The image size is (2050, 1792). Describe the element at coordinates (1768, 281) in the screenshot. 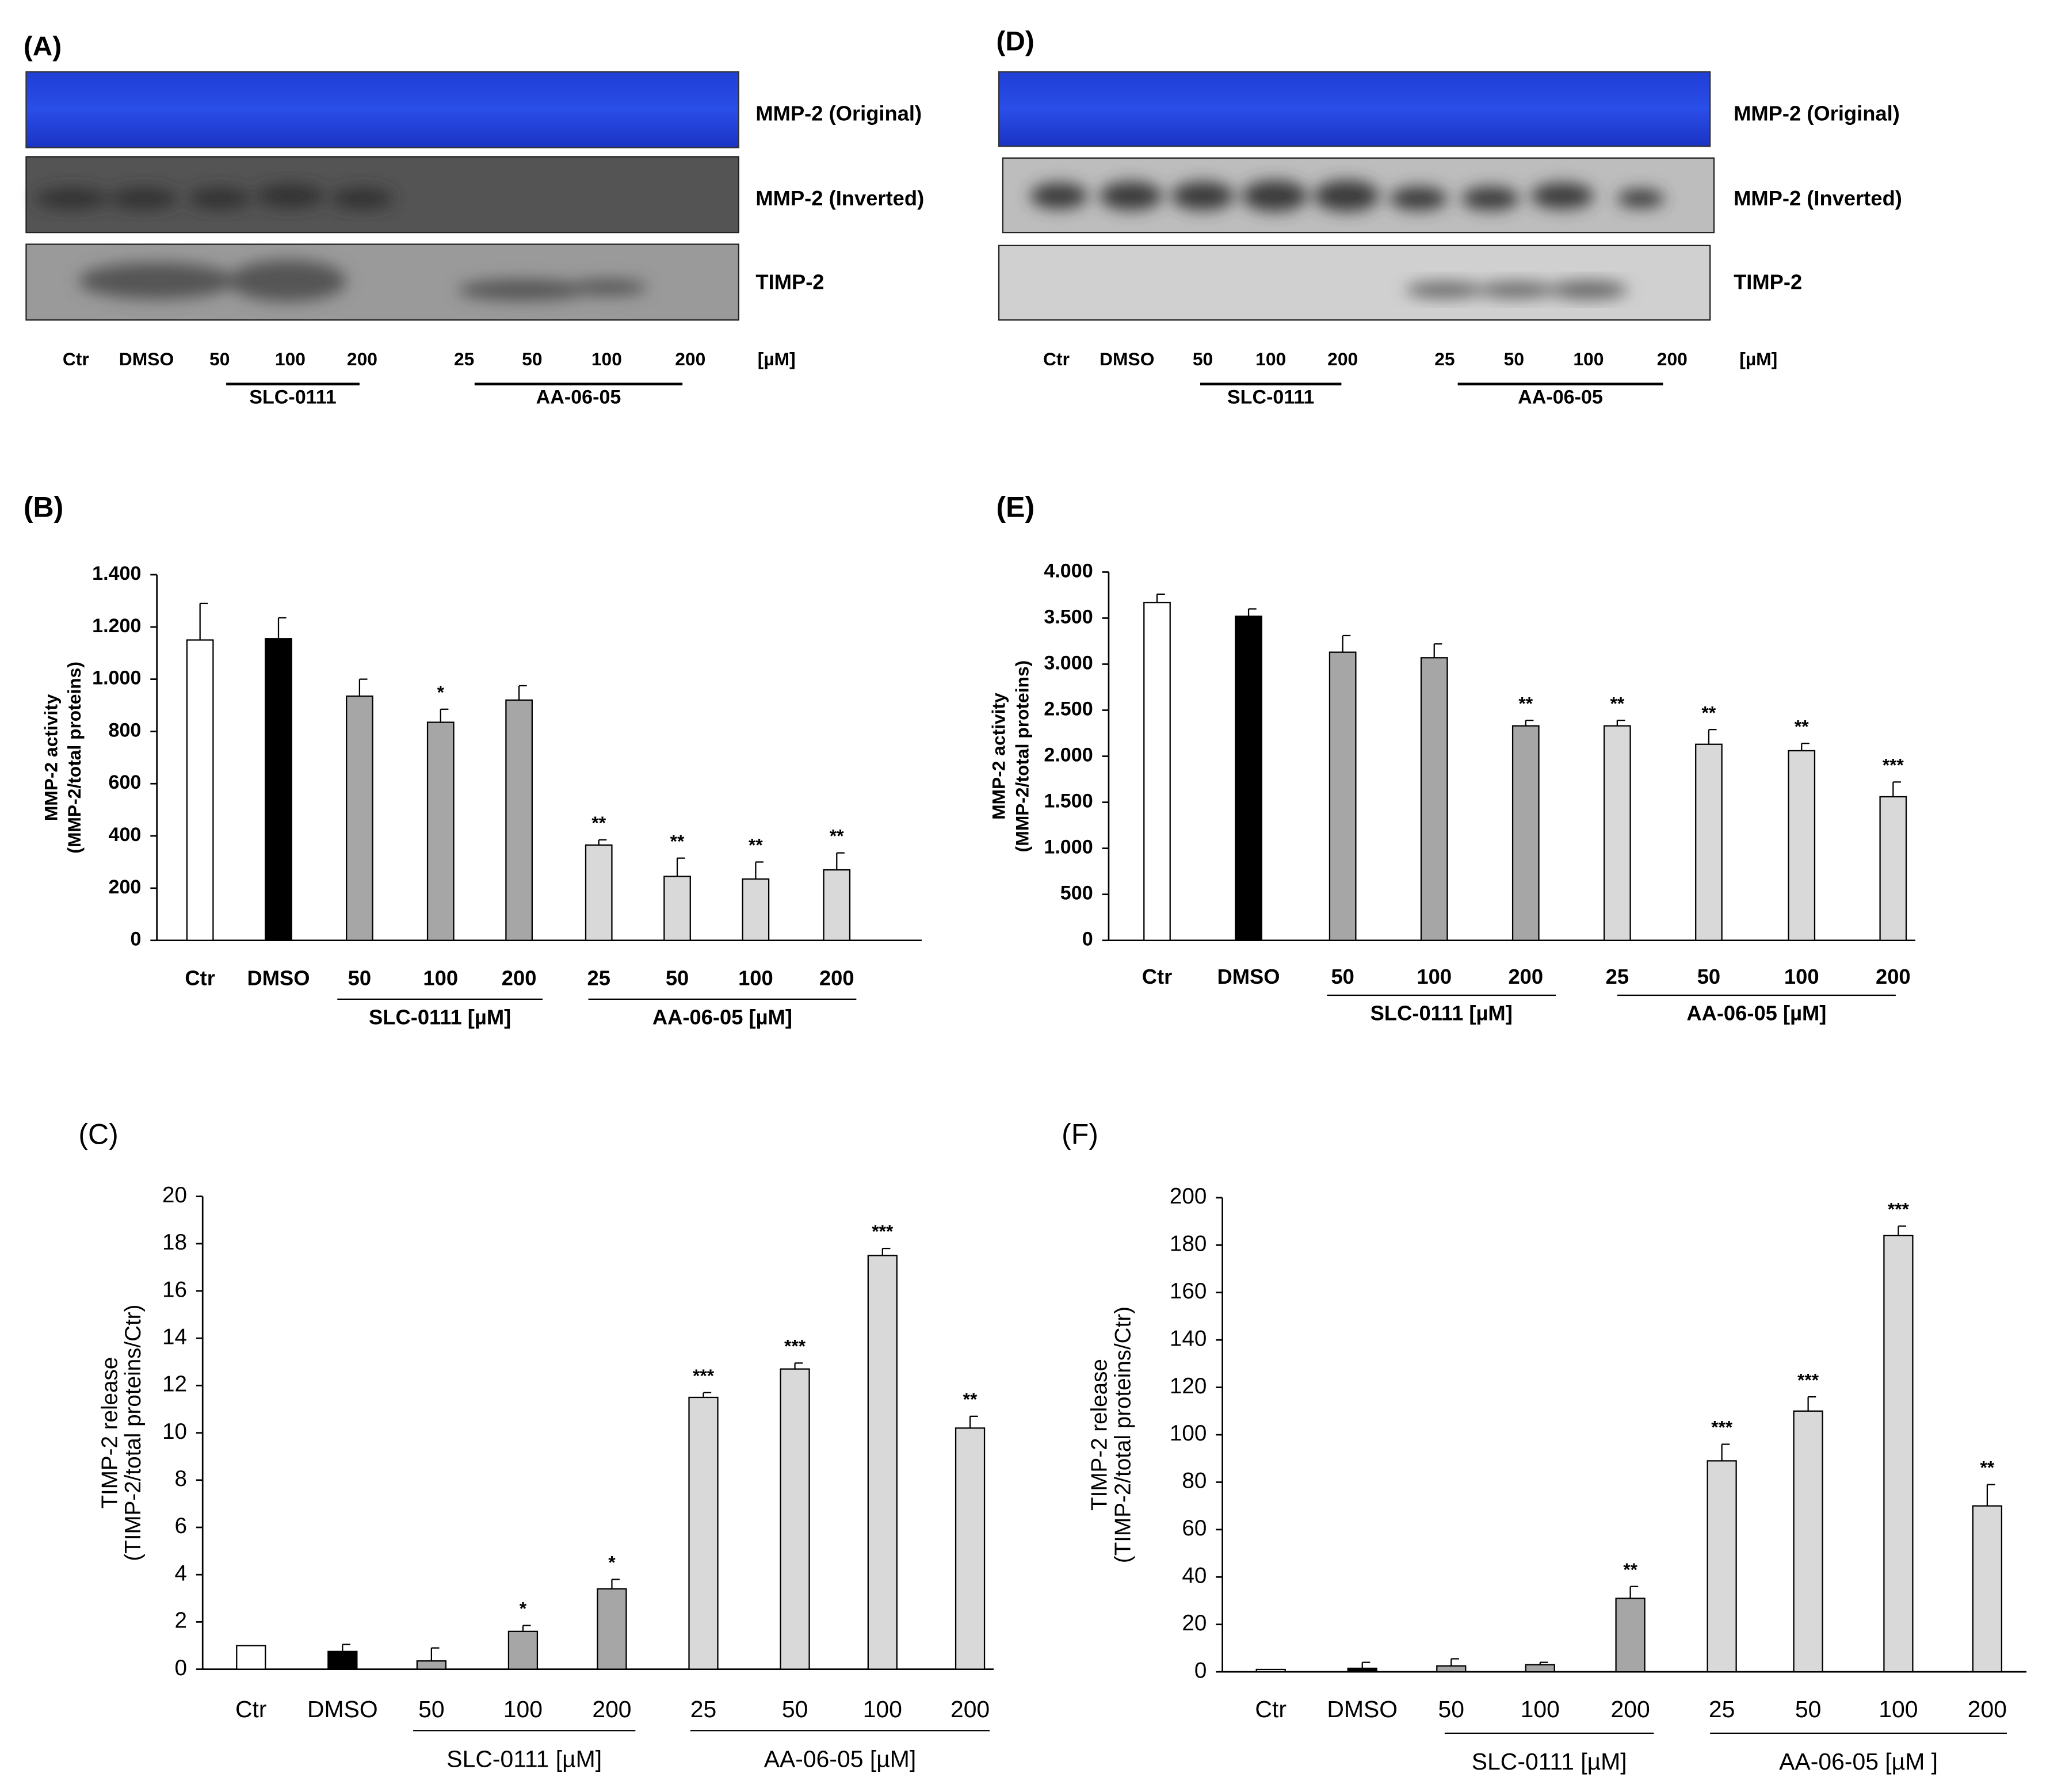

I see `row-label: TIMP-2` at that location.